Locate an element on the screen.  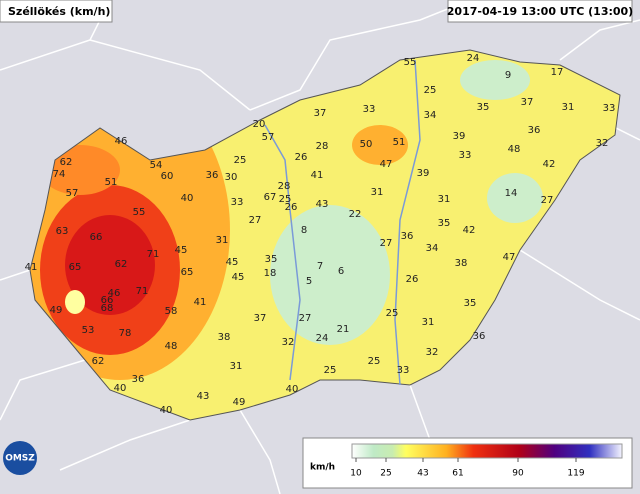
timestamp: 2017-04-19 13:00 UTC (13:00) is located at coordinates (540, 11).